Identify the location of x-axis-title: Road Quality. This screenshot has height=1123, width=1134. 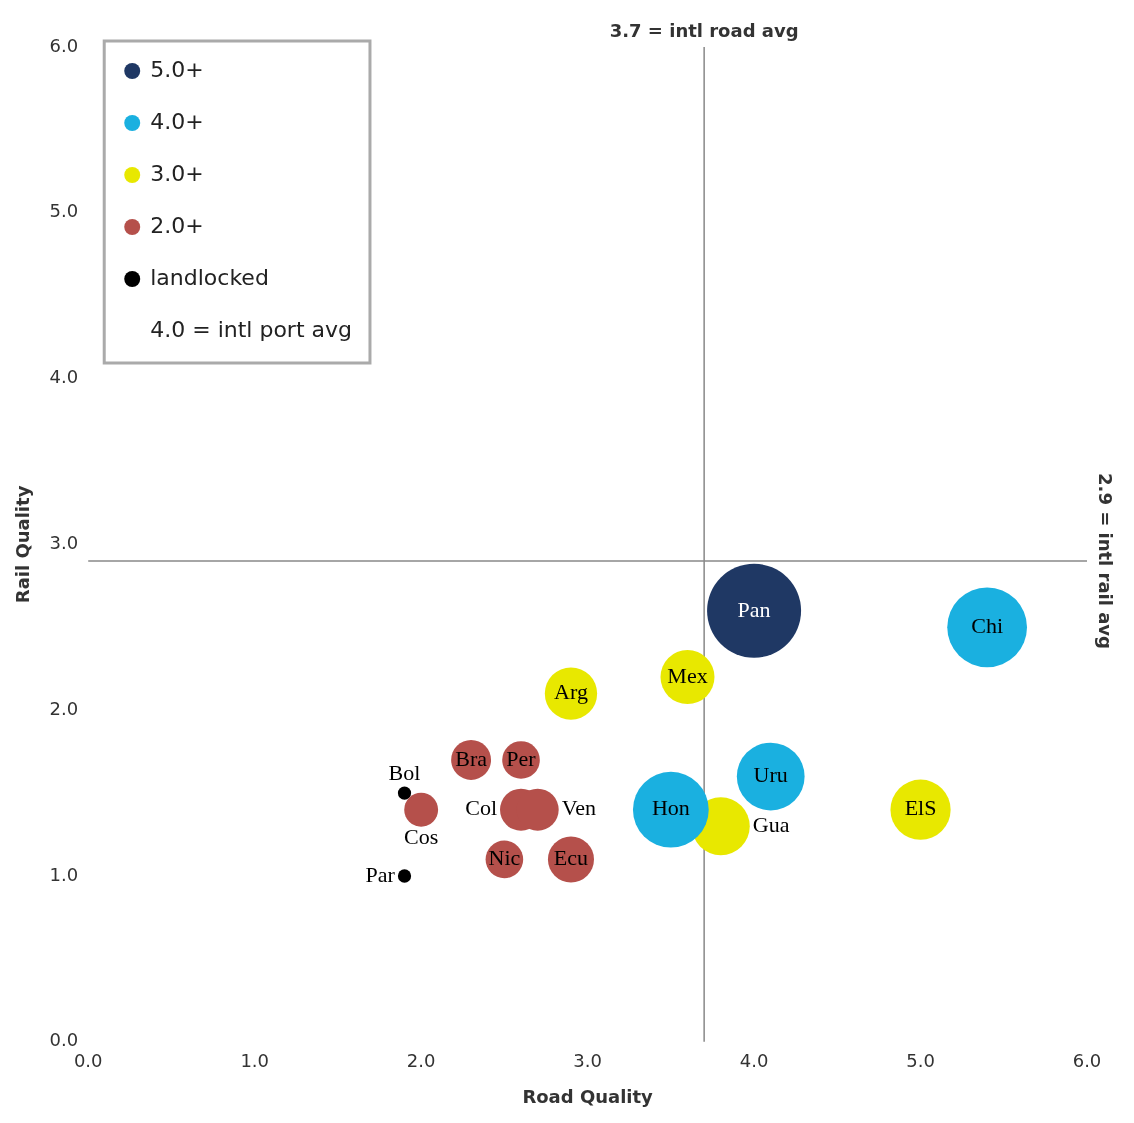
(588, 1096).